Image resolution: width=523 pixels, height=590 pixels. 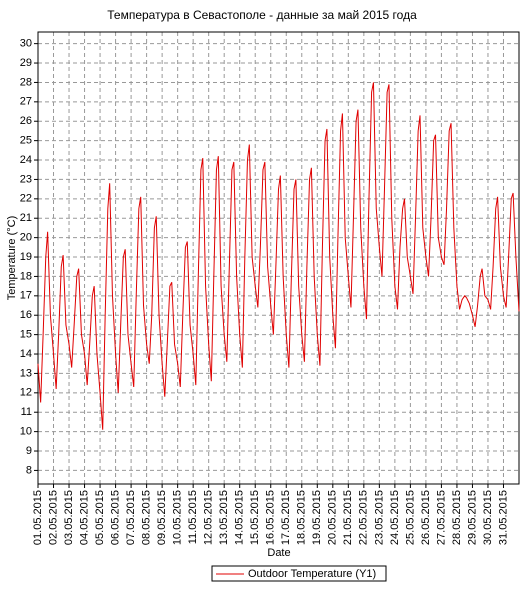 What do you see at coordinates (333, 517) in the screenshot?
I see `x-tick-label: 20.05.2015` at bounding box center [333, 517].